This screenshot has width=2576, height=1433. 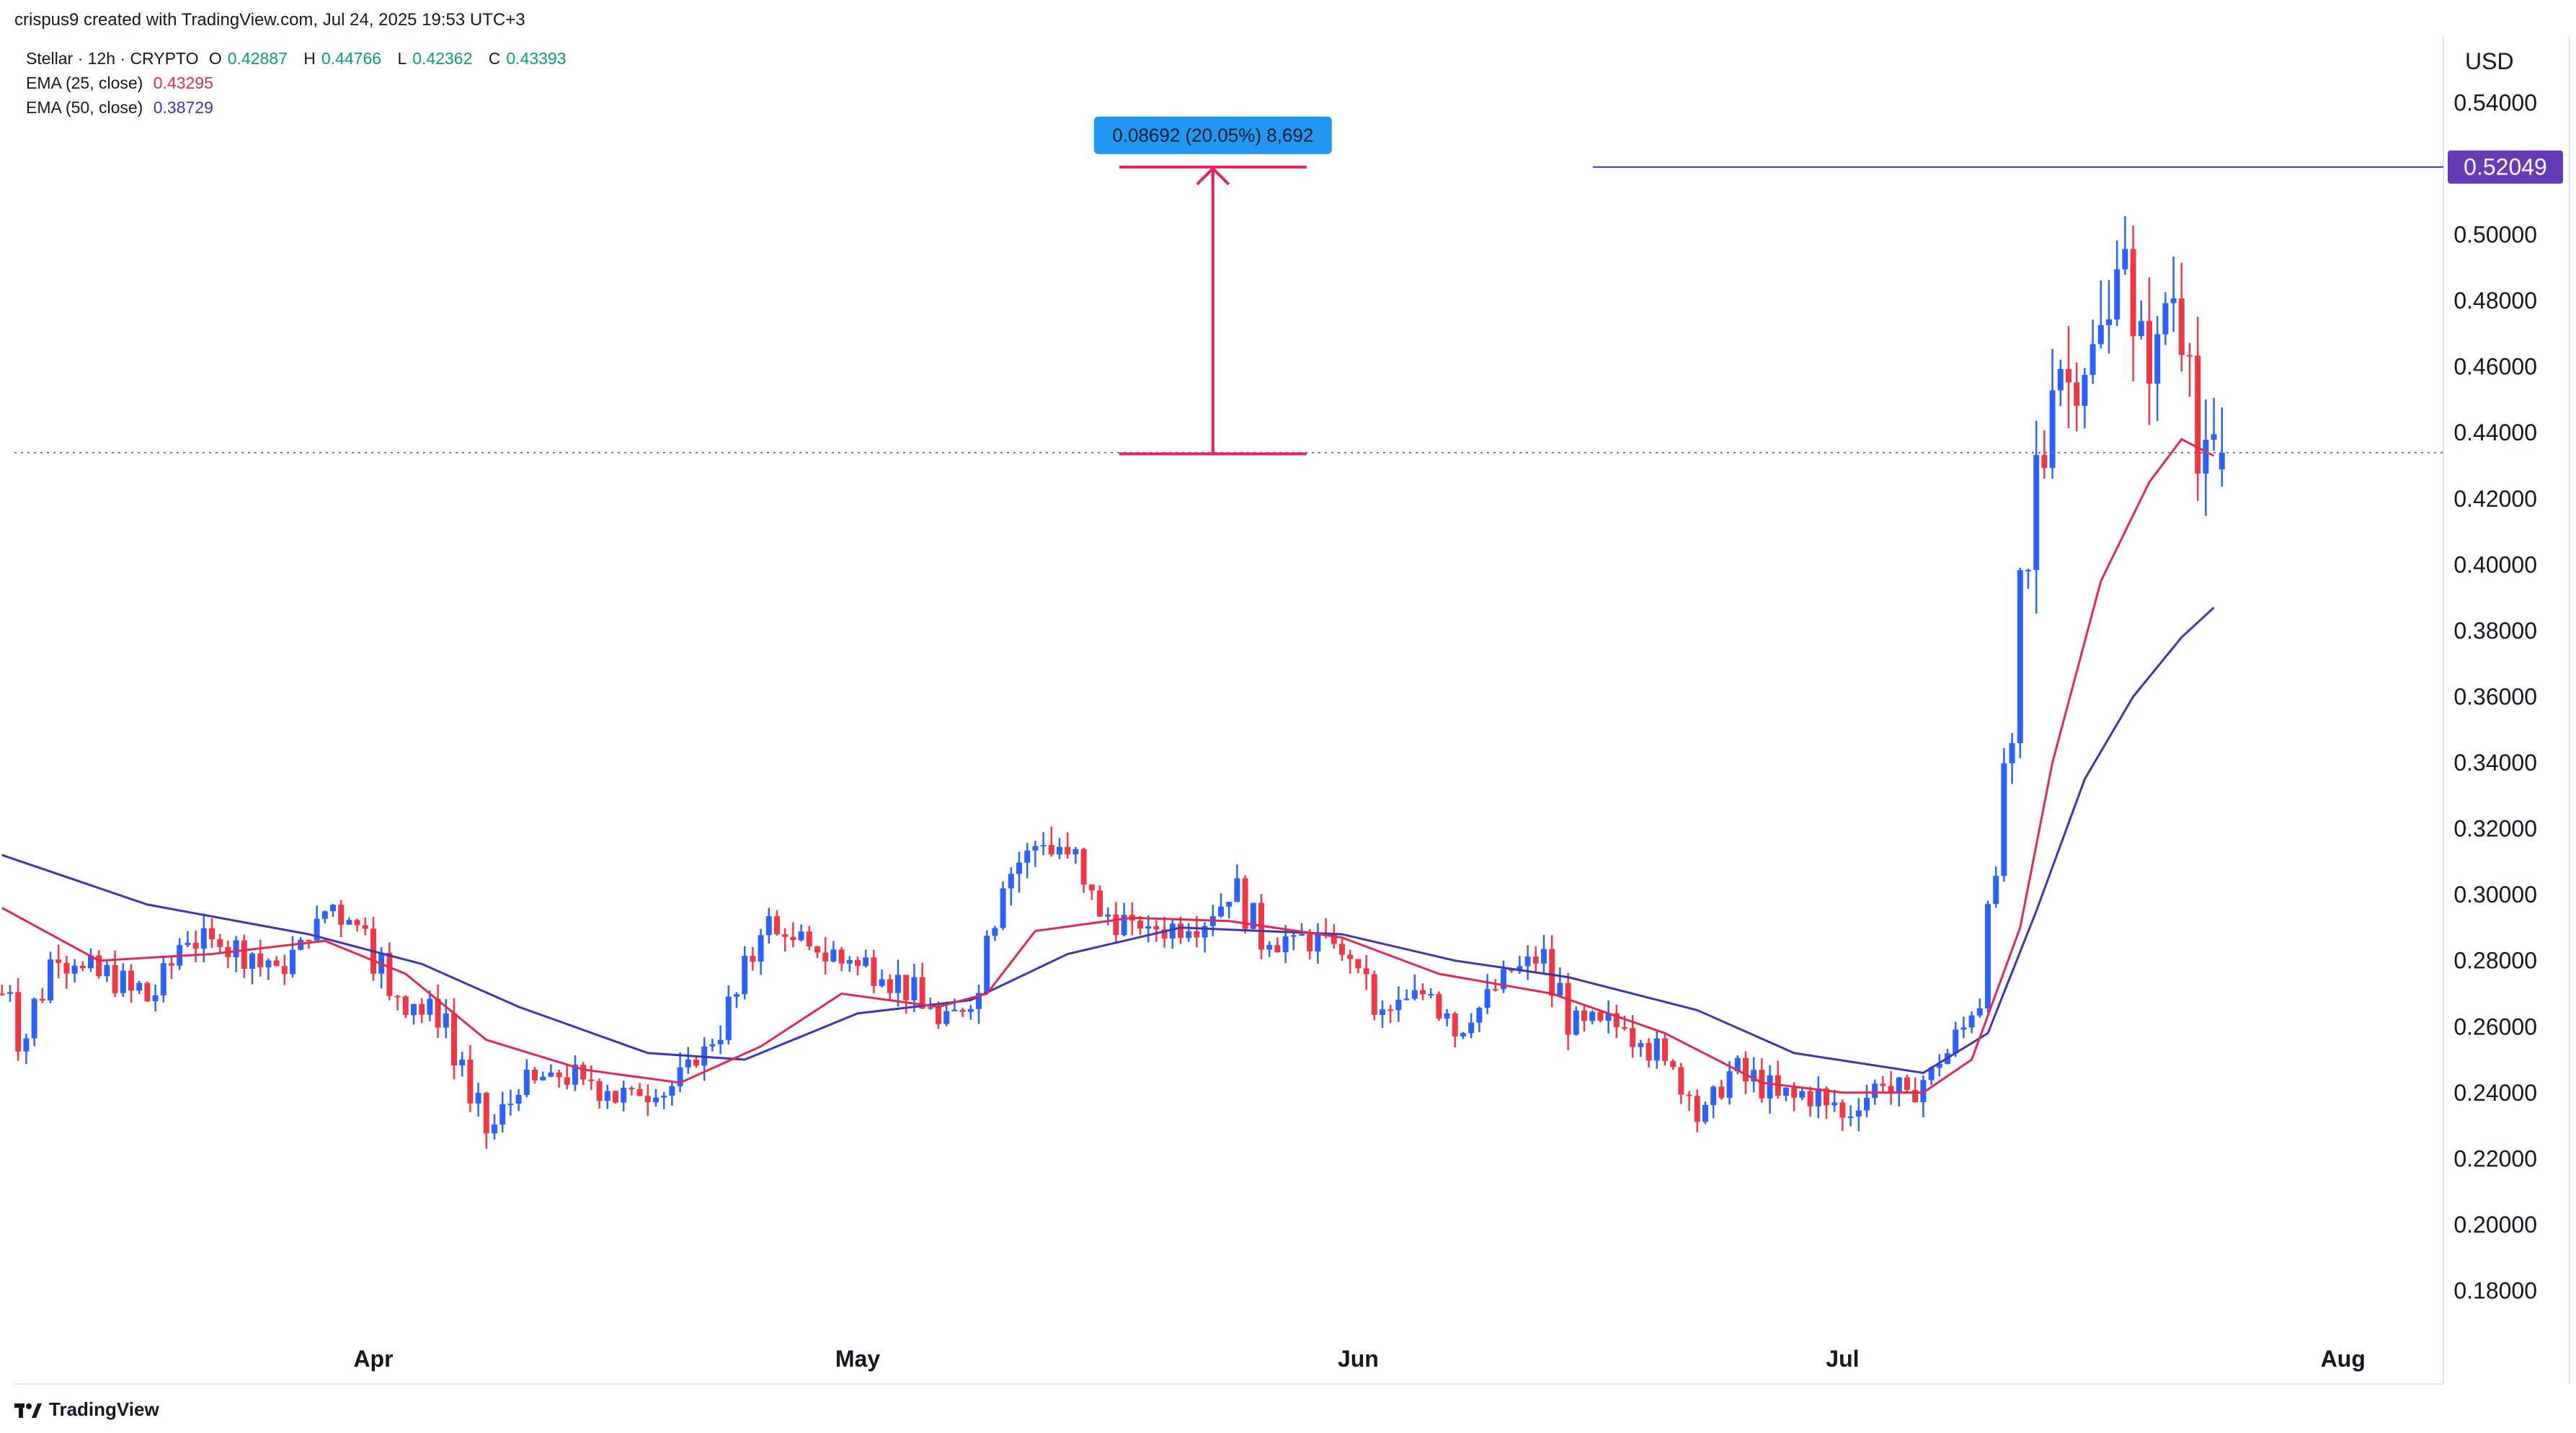 I want to click on time-tick: May, so click(x=857, y=1359).